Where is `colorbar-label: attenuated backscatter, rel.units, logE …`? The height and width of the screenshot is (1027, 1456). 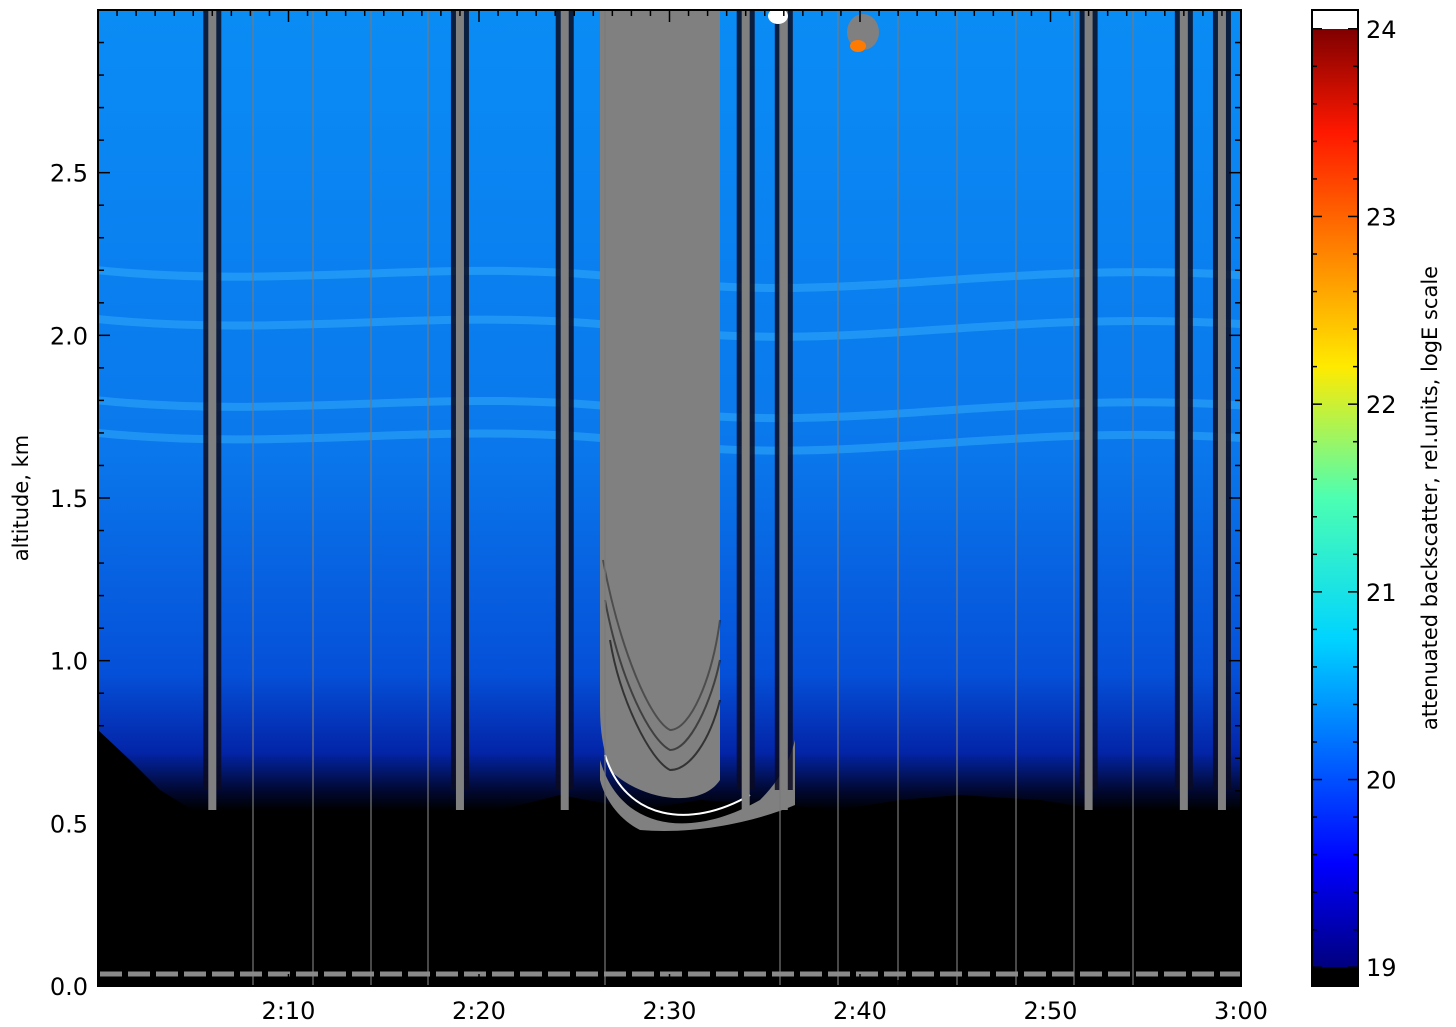 colorbar-label: attenuated backscatter, rel.units, logE … is located at coordinates (1430, 498).